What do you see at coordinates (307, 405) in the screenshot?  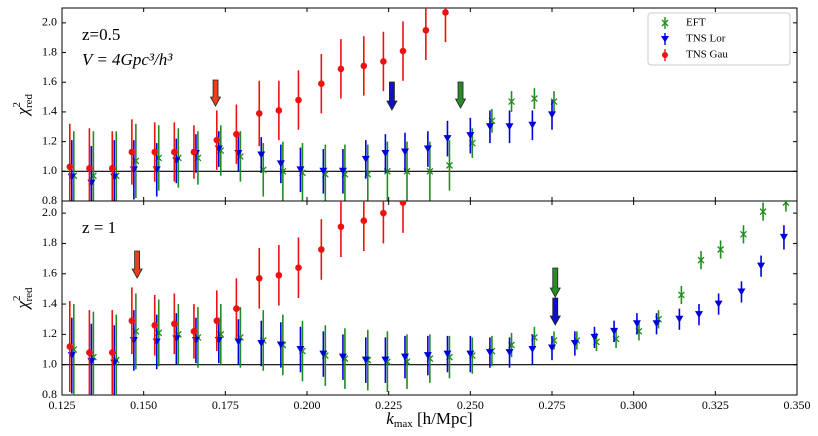 I see `x-tick-label: 0.200` at bounding box center [307, 405].